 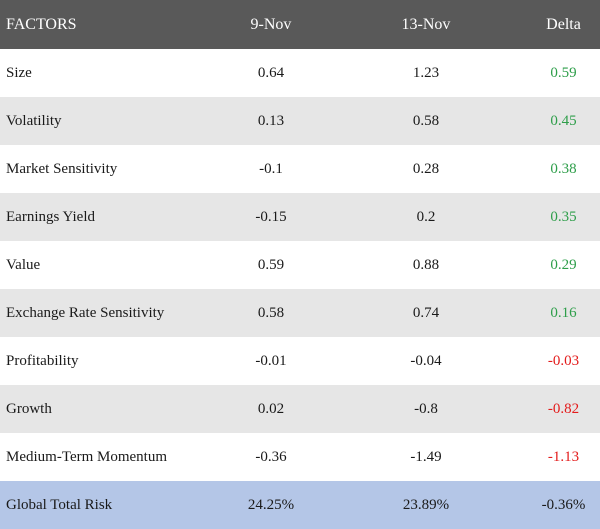 I want to click on table-row: Growth 0.02 -0.8 -0.82, so click(x=300, y=409).